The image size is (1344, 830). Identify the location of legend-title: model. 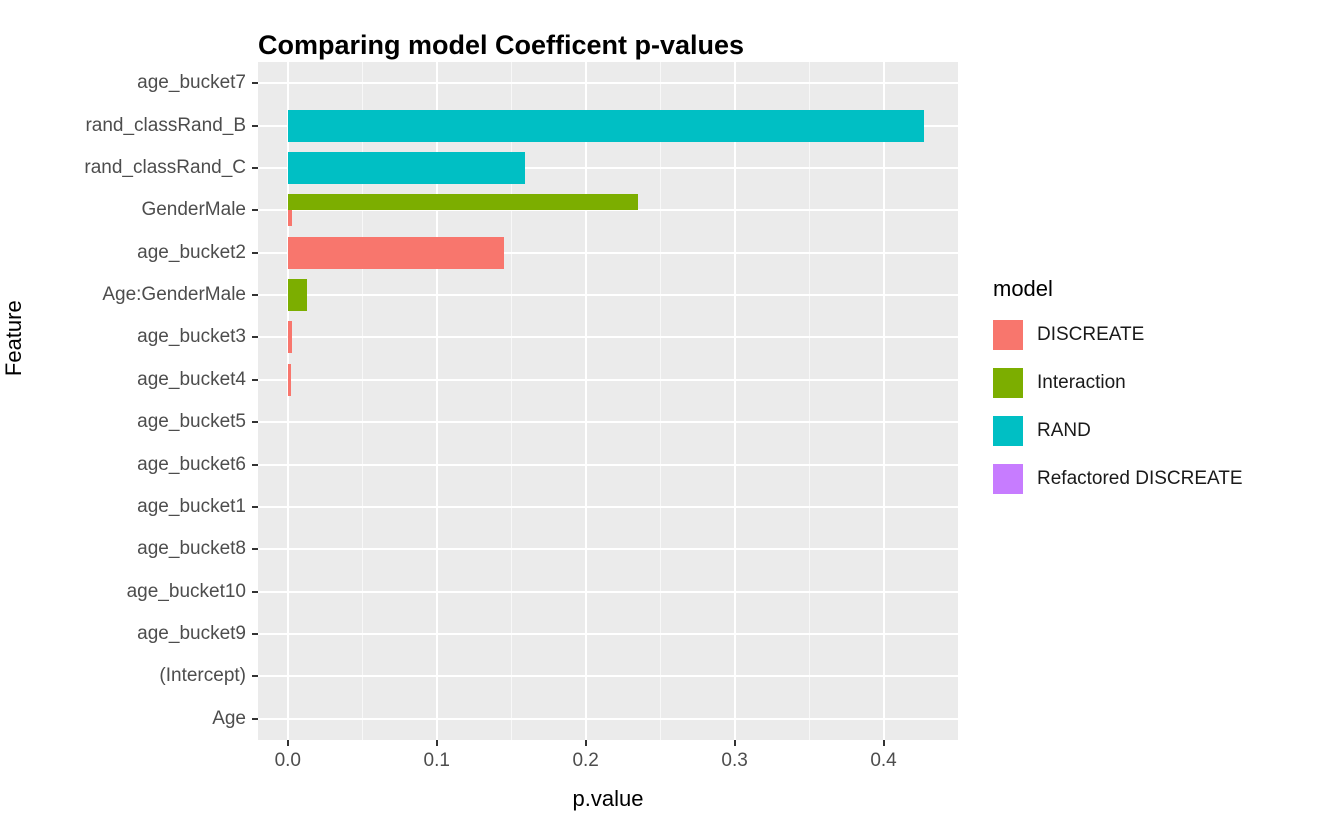
(1023, 288).